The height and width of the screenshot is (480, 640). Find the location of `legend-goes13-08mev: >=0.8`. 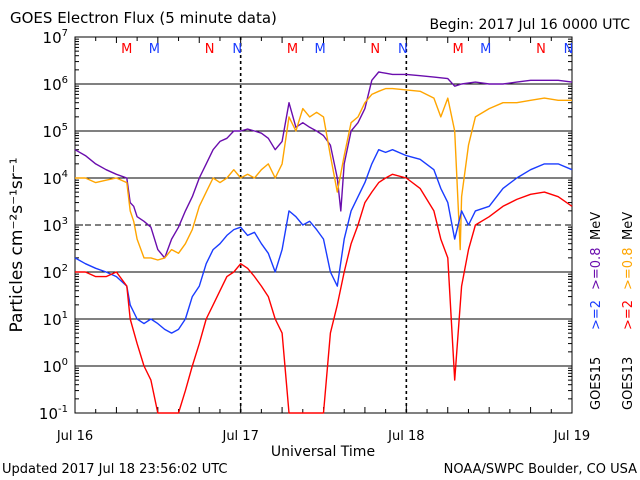

legend-goes13-08mev: >=0.8 is located at coordinates (628, 269).